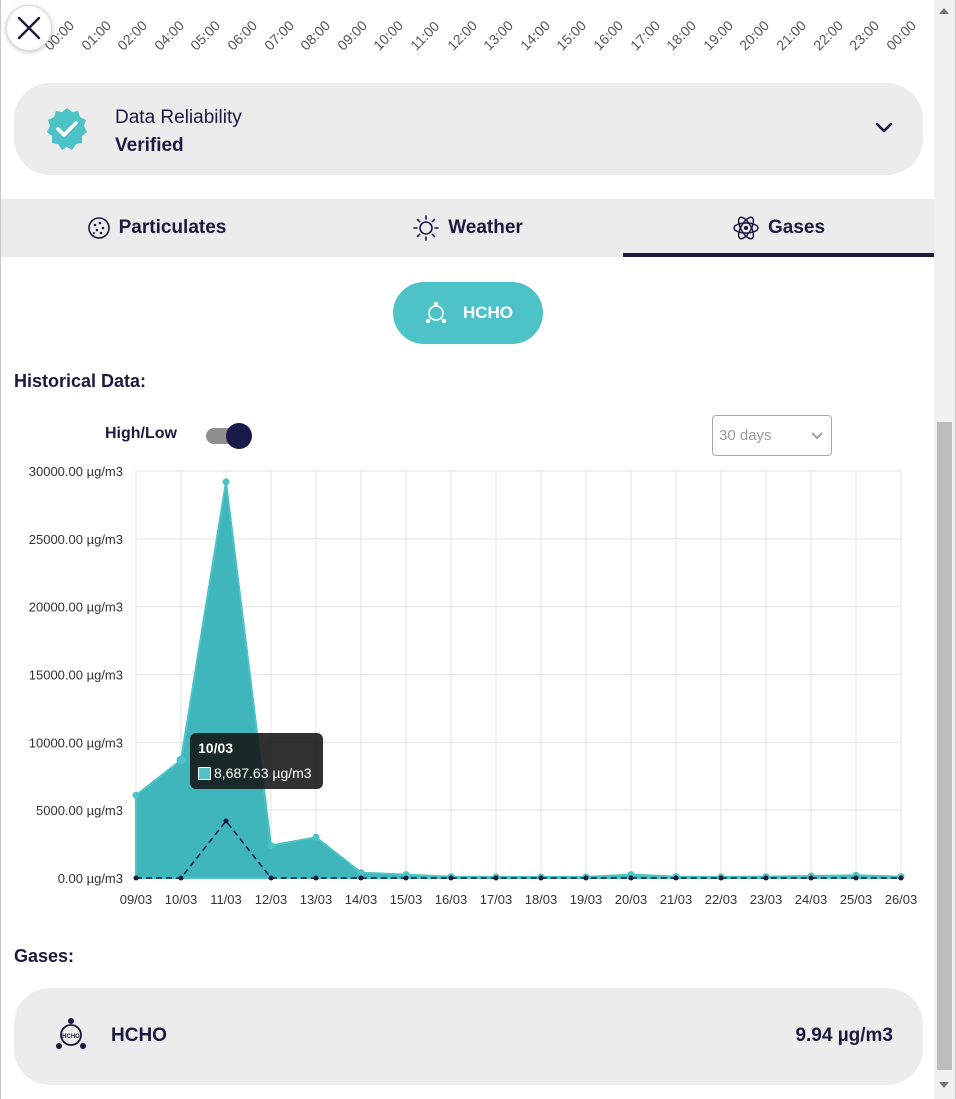 Image resolution: width=956 pixels, height=1099 pixels. Describe the element at coordinates (76, 471) in the screenshot. I see `y-tick-label: 30000.00 µg/m3` at that location.